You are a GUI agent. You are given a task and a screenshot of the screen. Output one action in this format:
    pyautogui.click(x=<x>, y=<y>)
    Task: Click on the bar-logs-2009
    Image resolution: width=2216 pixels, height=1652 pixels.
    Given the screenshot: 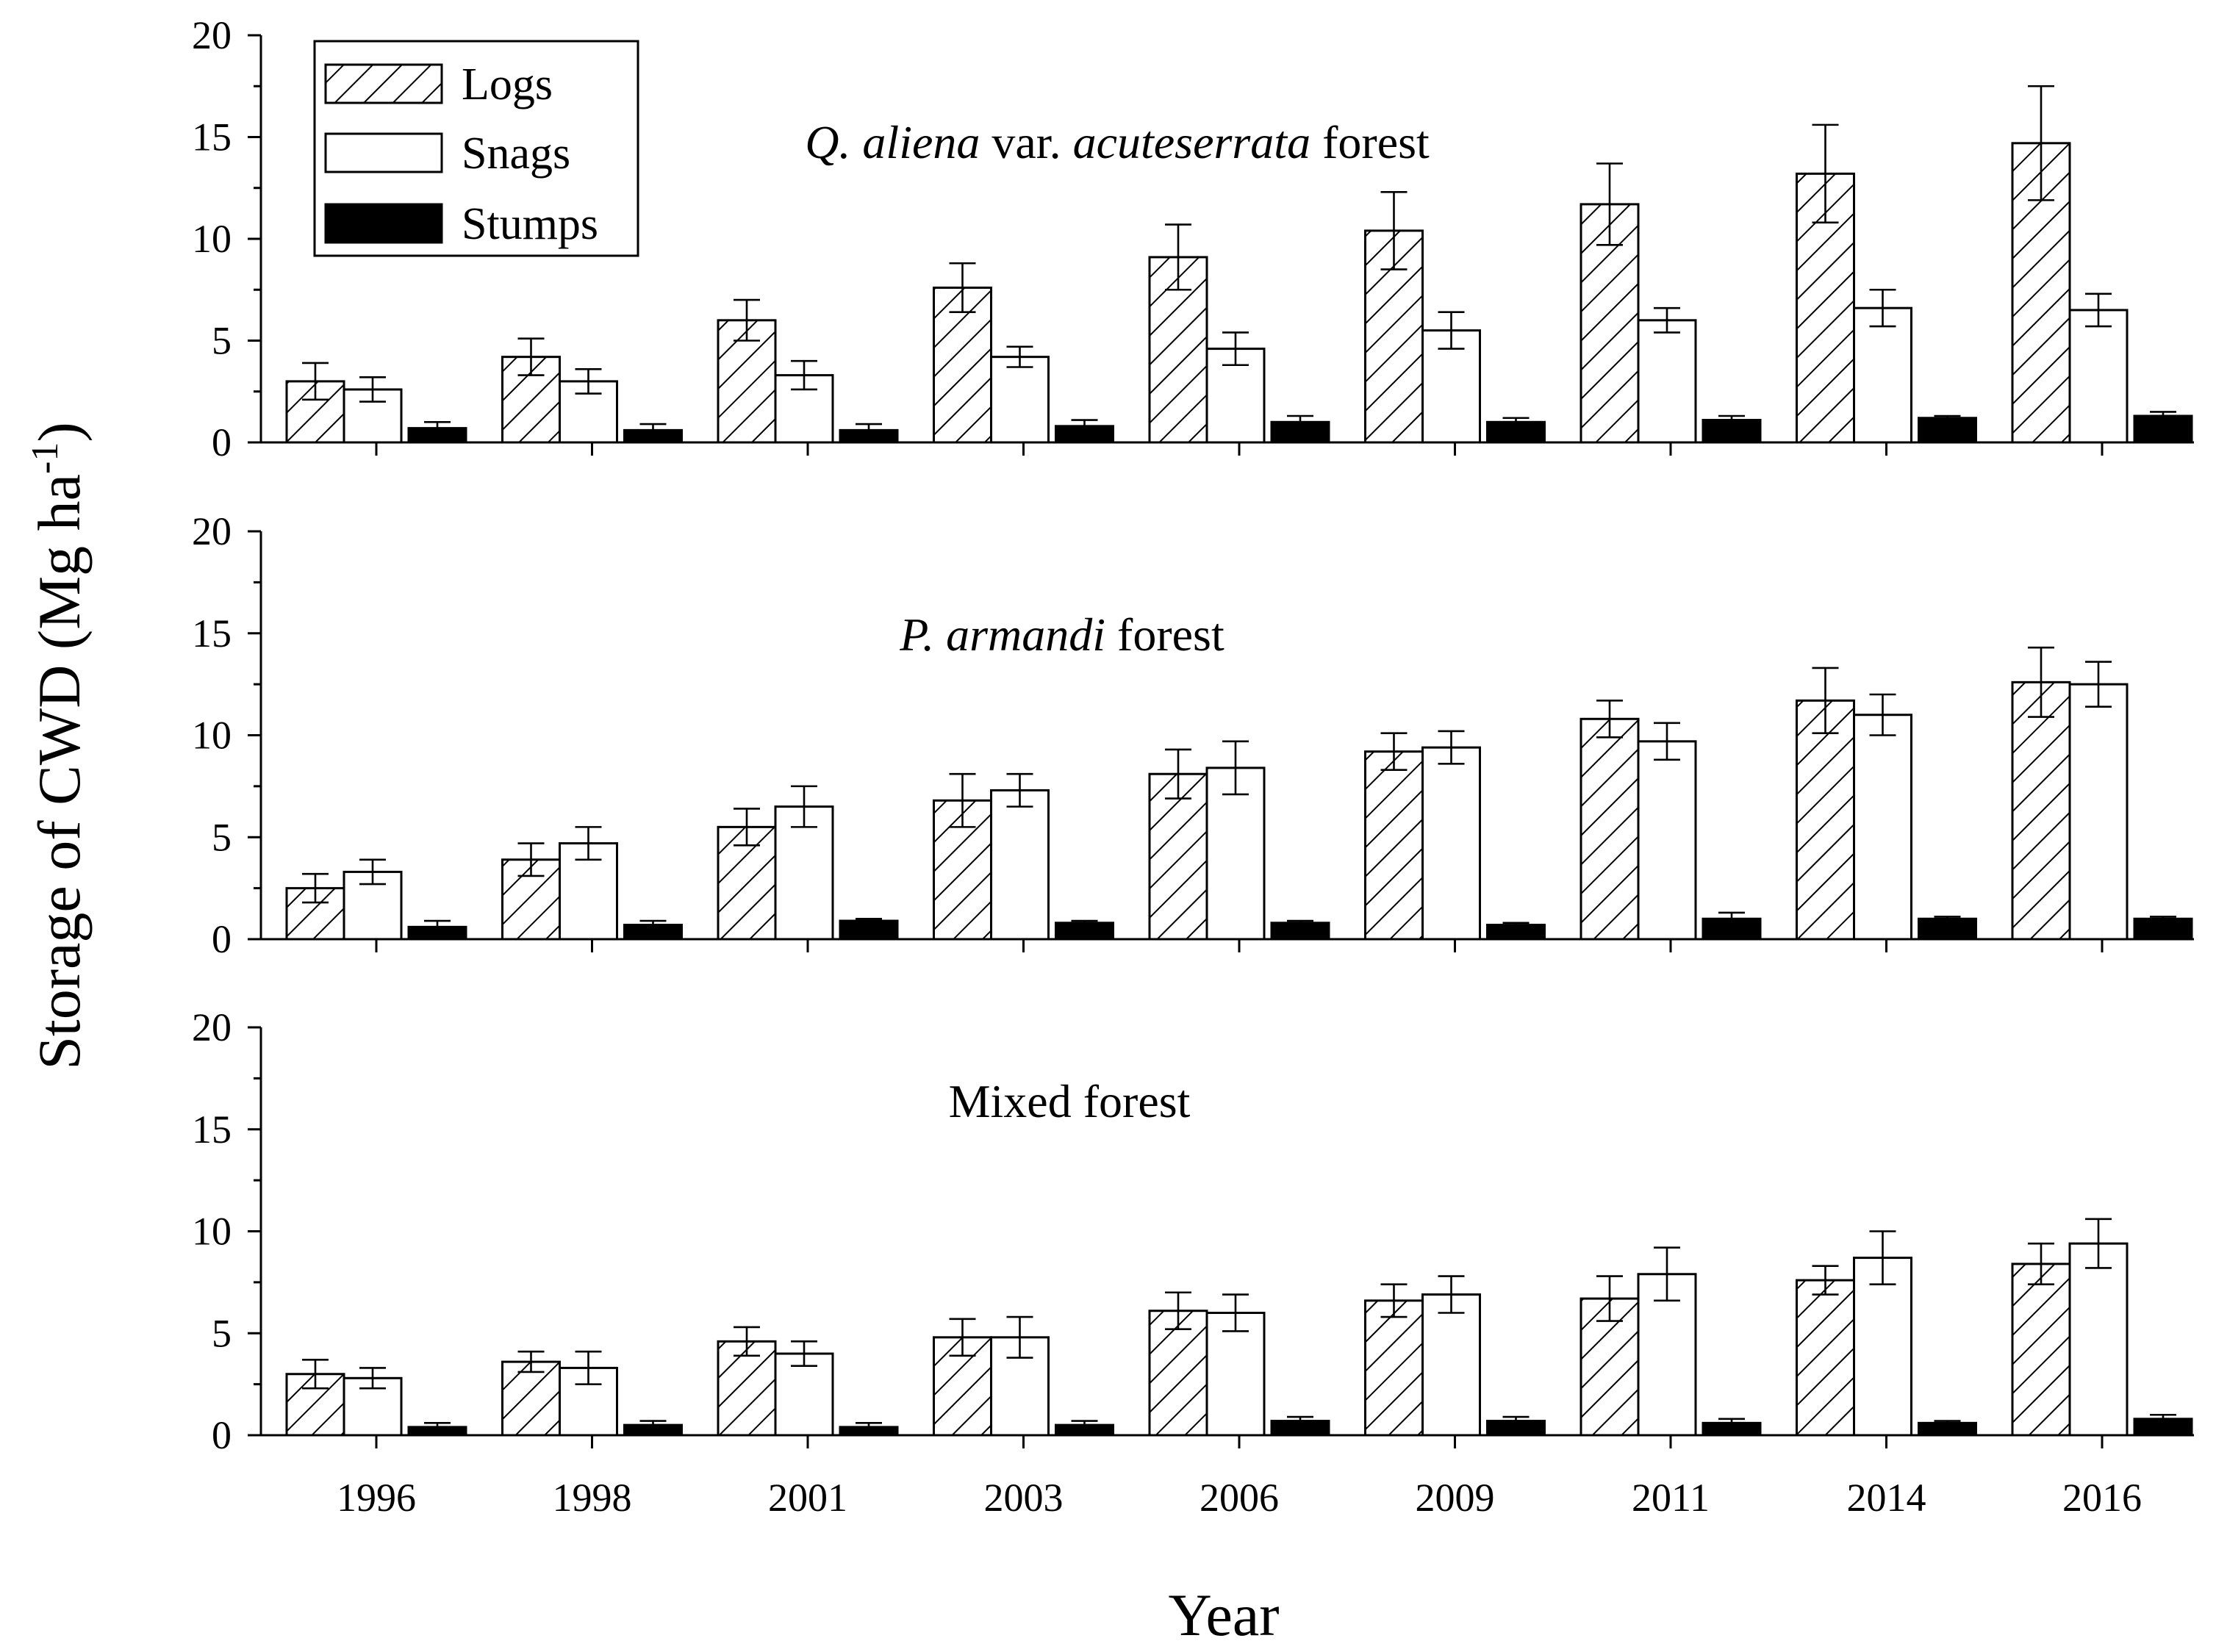 What is the action you would take?
    pyautogui.click(x=1394, y=845)
    